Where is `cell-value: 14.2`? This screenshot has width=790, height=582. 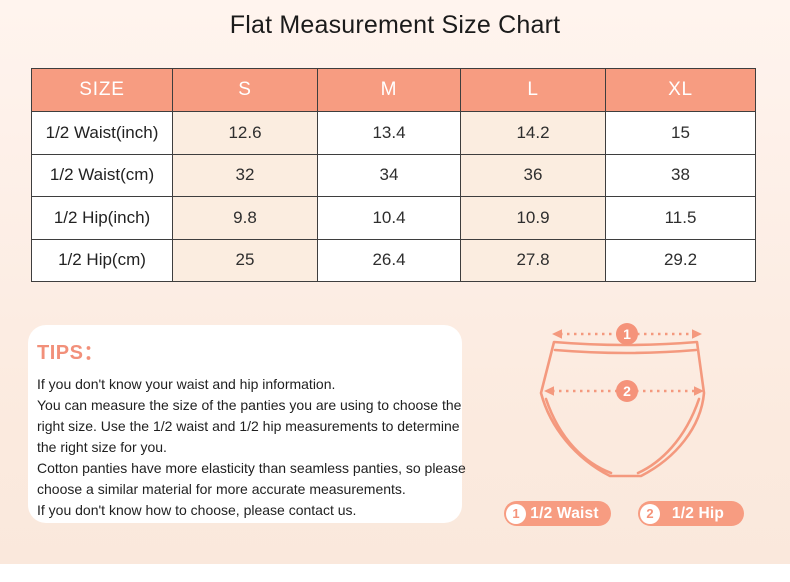 cell-value: 14.2 is located at coordinates (533, 133).